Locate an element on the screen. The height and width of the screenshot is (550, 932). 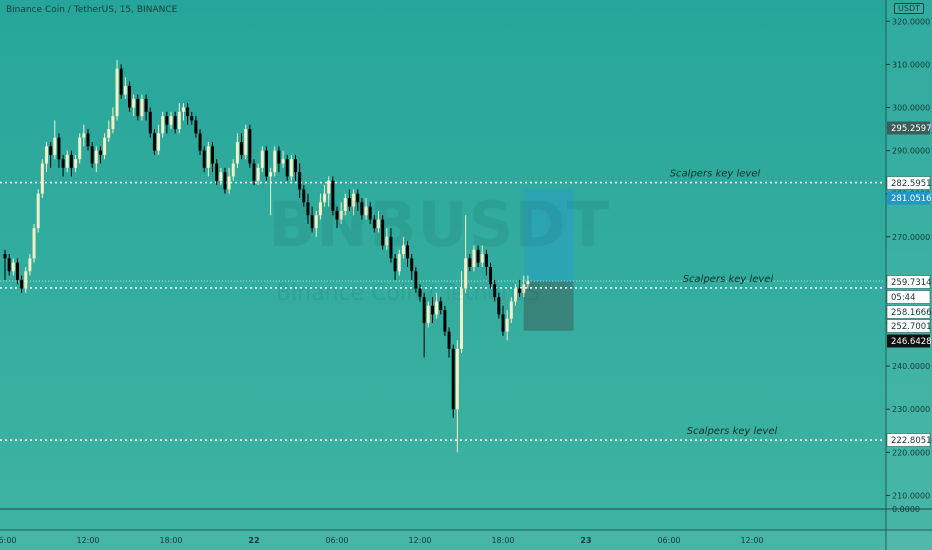
stop-zone is located at coordinates (548, 306).